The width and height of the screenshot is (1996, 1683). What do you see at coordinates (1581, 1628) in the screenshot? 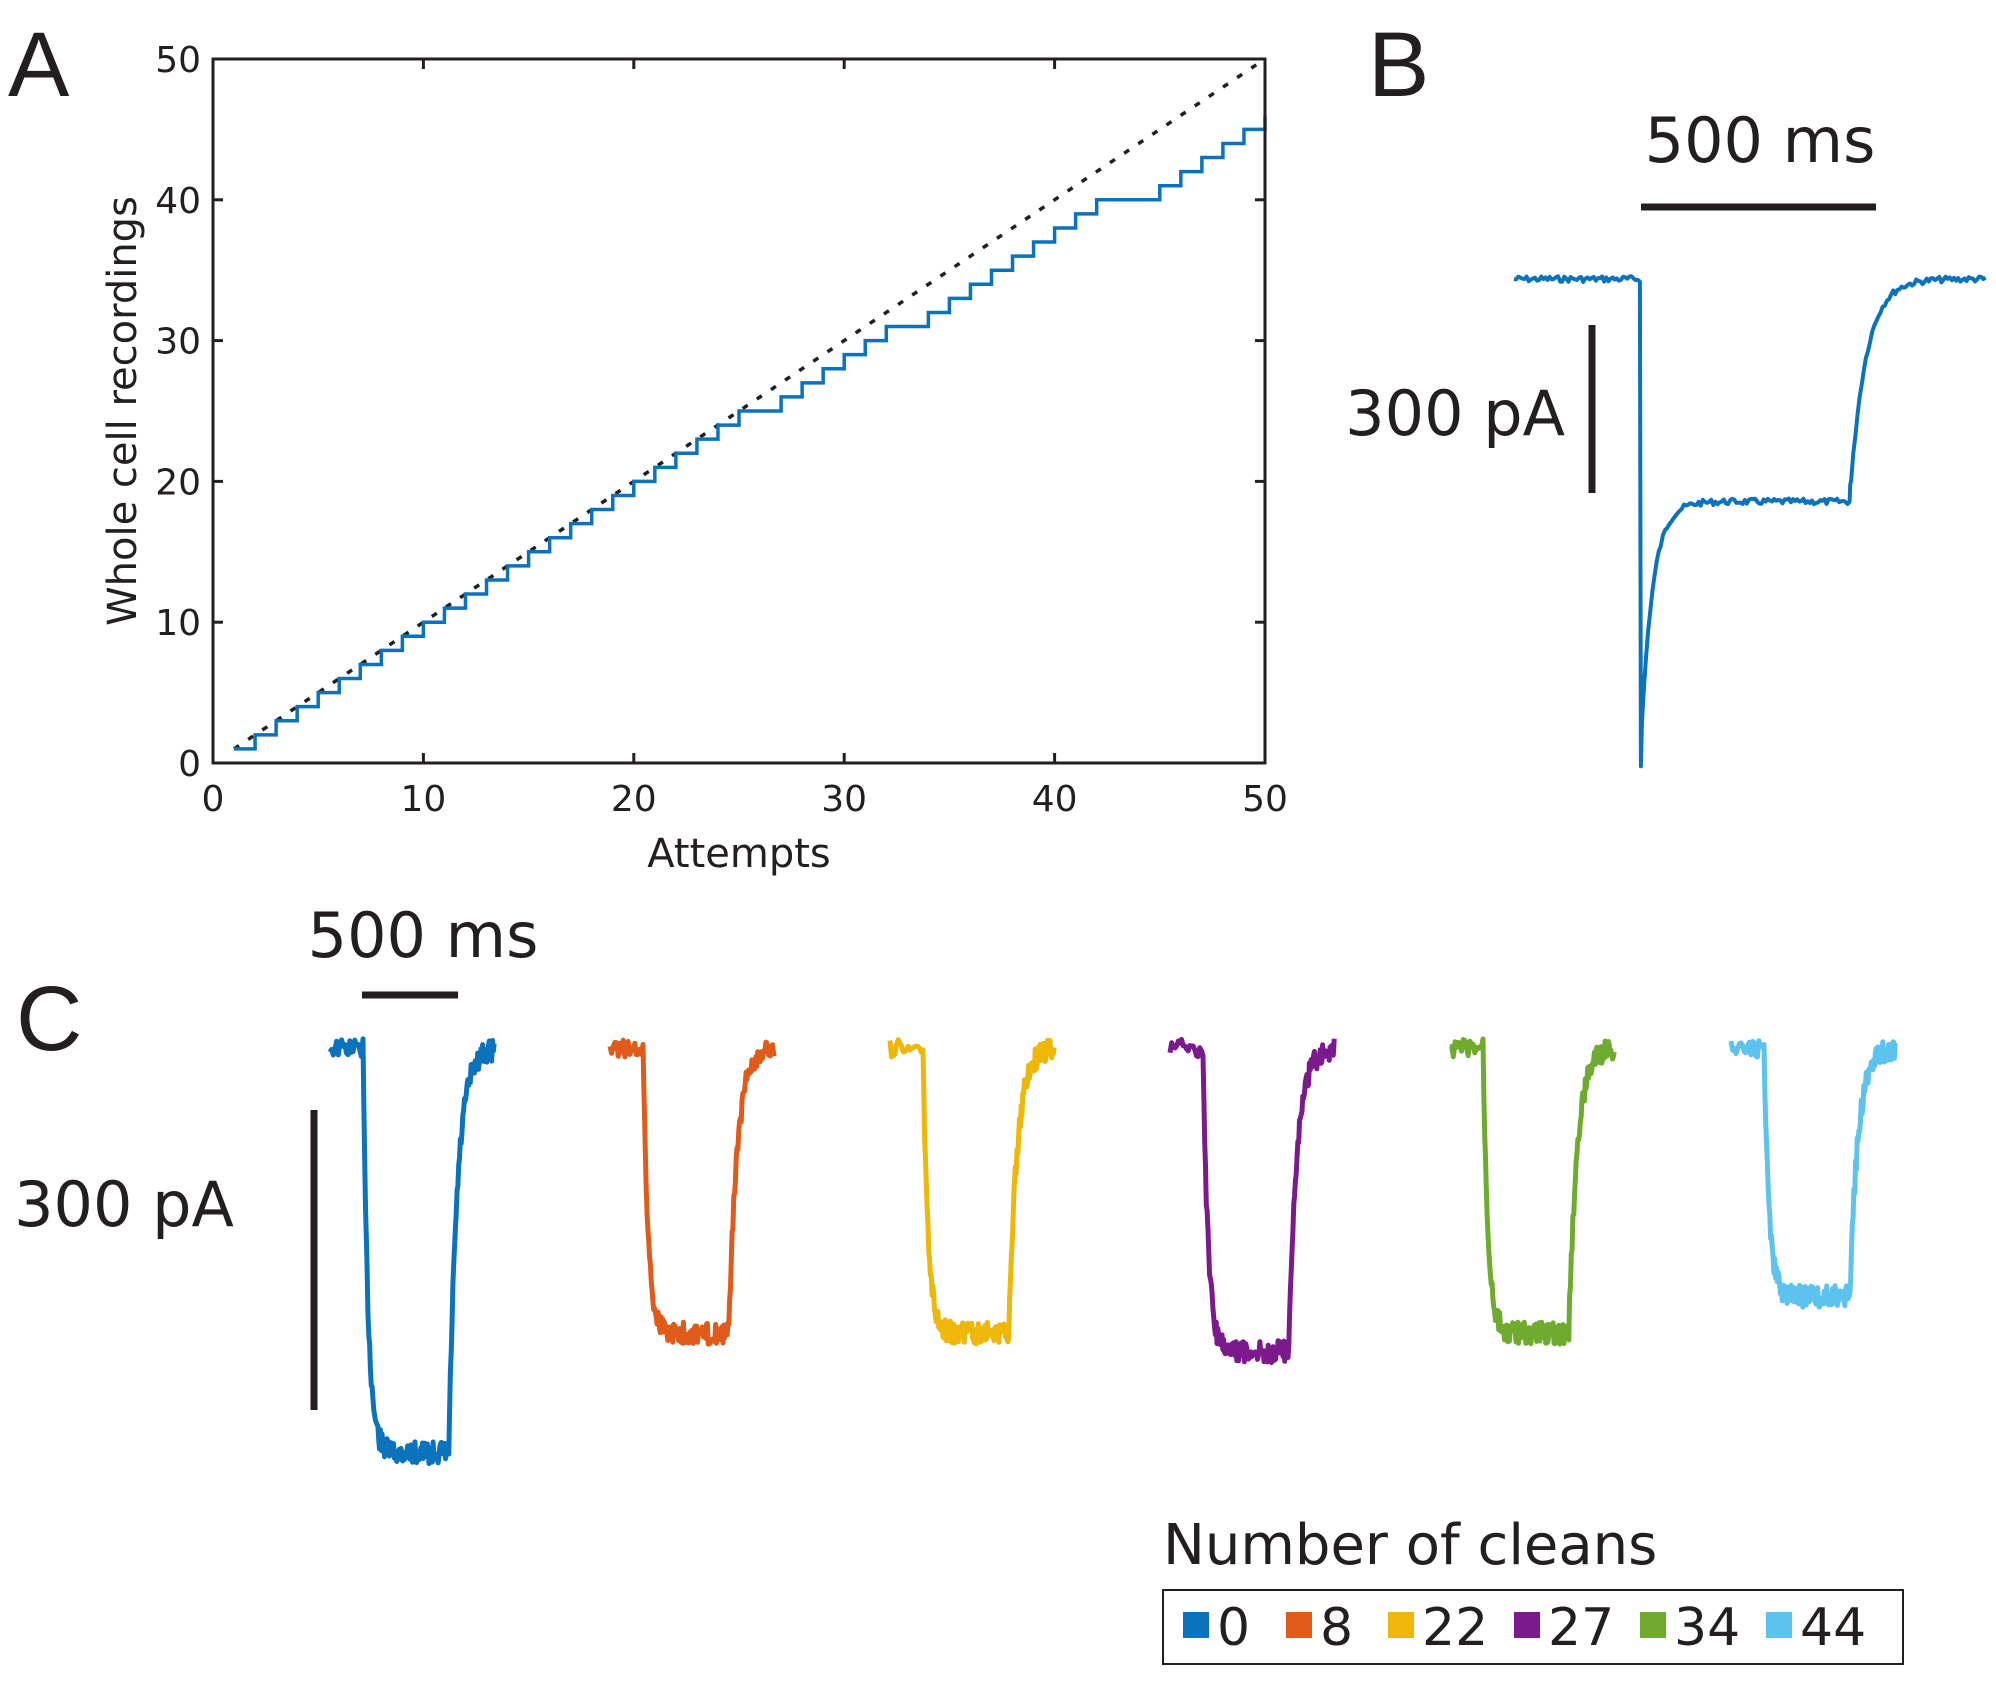
I see `legend-label-27: 27` at bounding box center [1581, 1628].